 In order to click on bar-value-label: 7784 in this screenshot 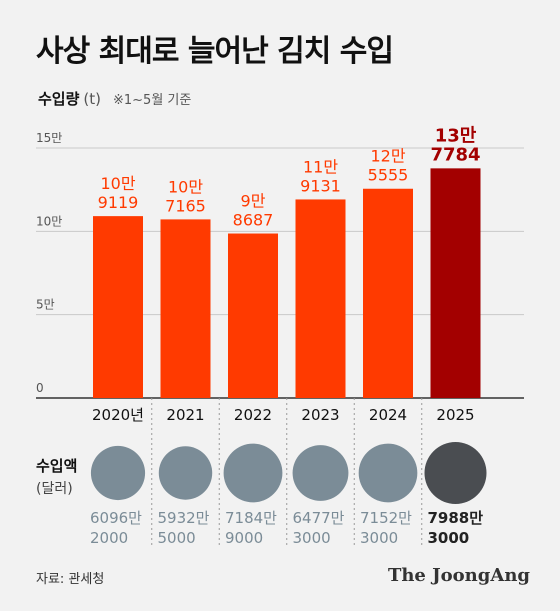, I will do `click(455, 154)`.